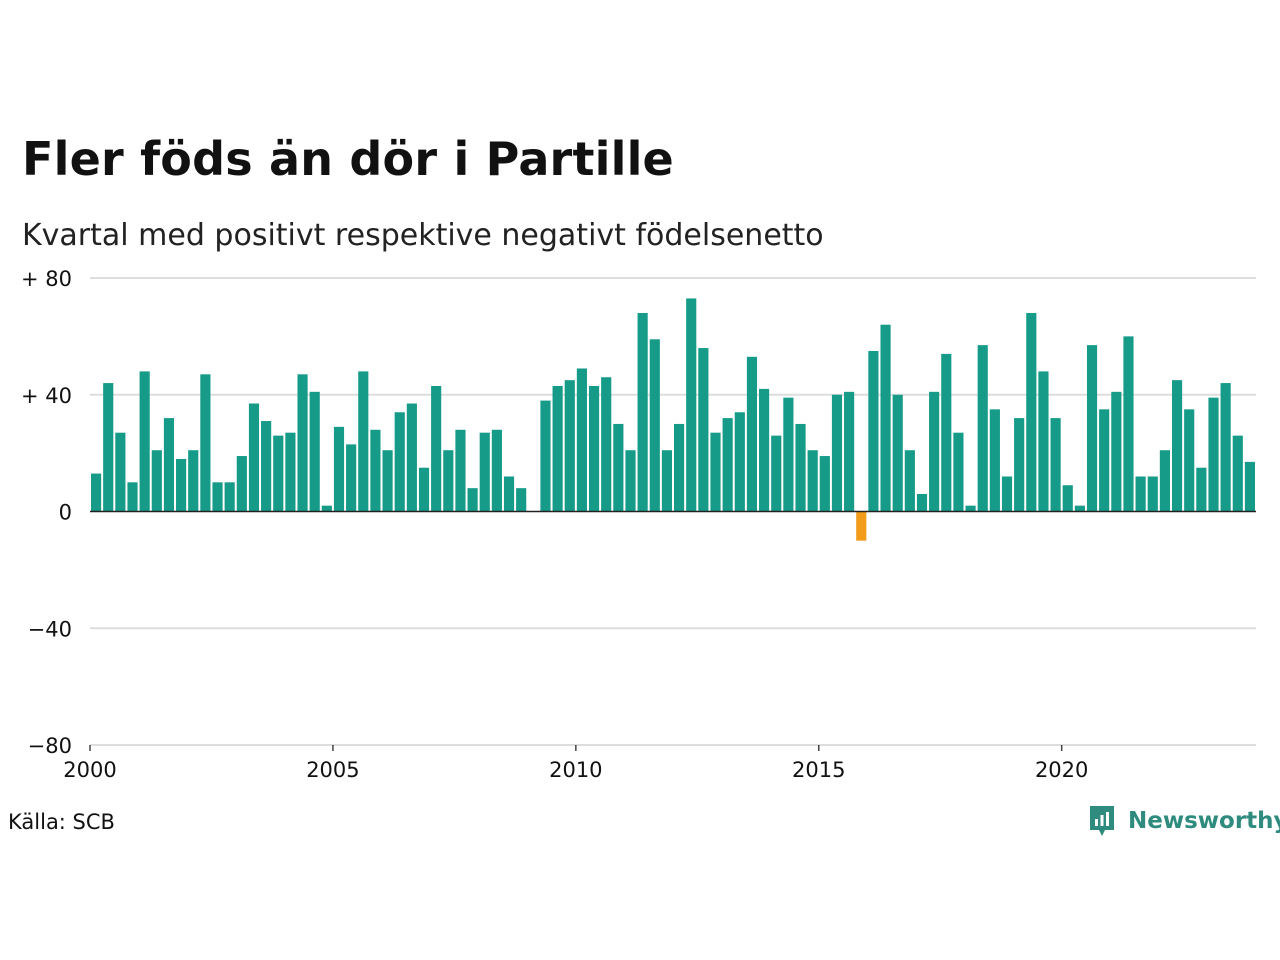 The height and width of the screenshot is (960, 1280). Describe the element at coordinates (332, 770) in the screenshot. I see `x-tick-label: 2005` at that location.